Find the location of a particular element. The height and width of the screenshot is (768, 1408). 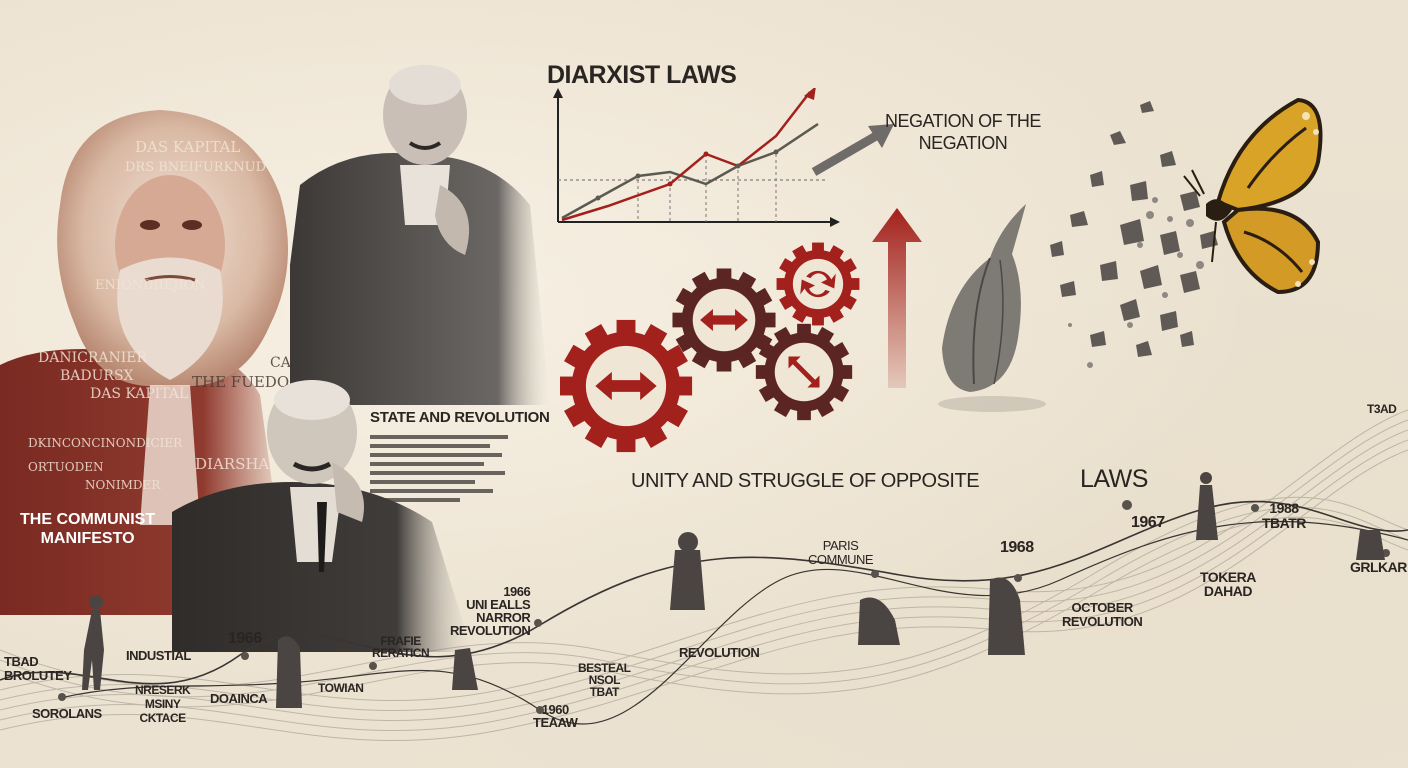

communist-manifesto-label: THE COMMUNIST MANIFESTO is located at coordinates (88, 529).